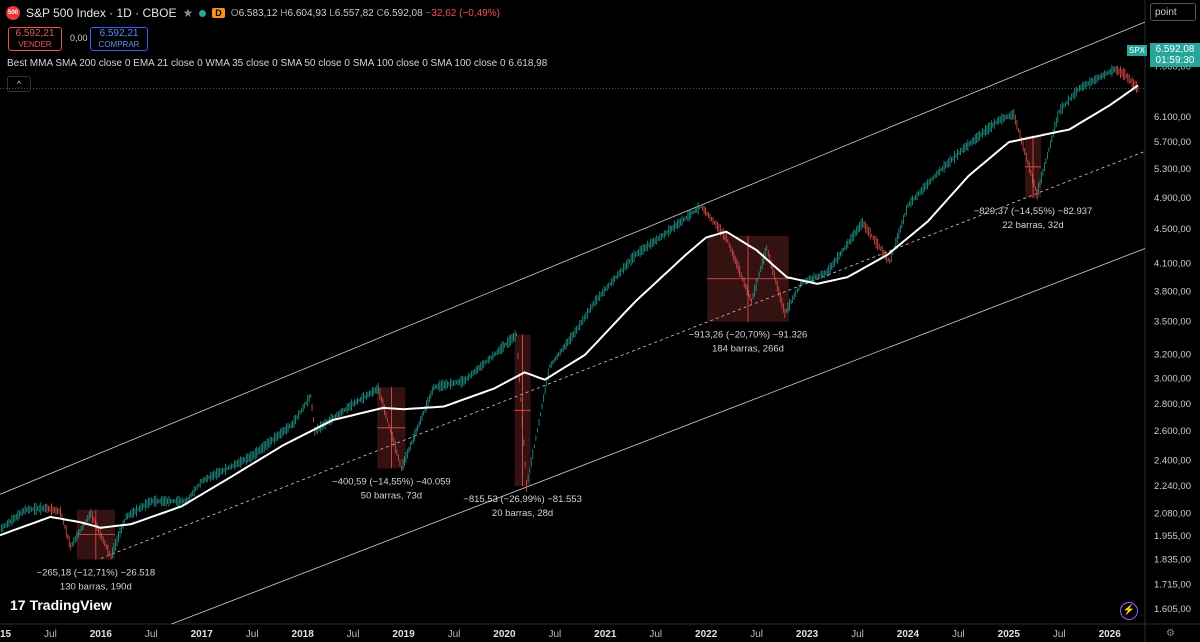 The height and width of the screenshot is (642, 1200). I want to click on y-tick-label: 2.600,00, so click(1172, 431).